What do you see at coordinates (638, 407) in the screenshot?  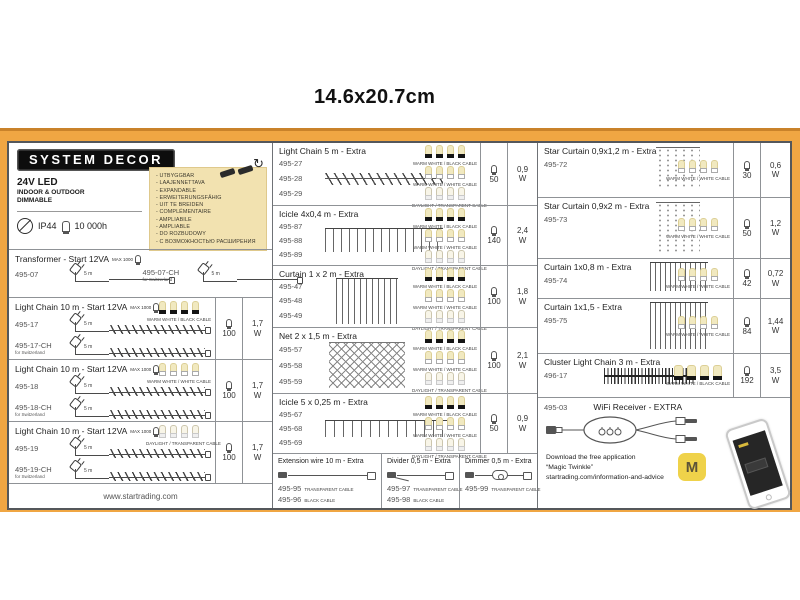 I see `product-title: WiFi Receiver - EXTRA` at bounding box center [638, 407].